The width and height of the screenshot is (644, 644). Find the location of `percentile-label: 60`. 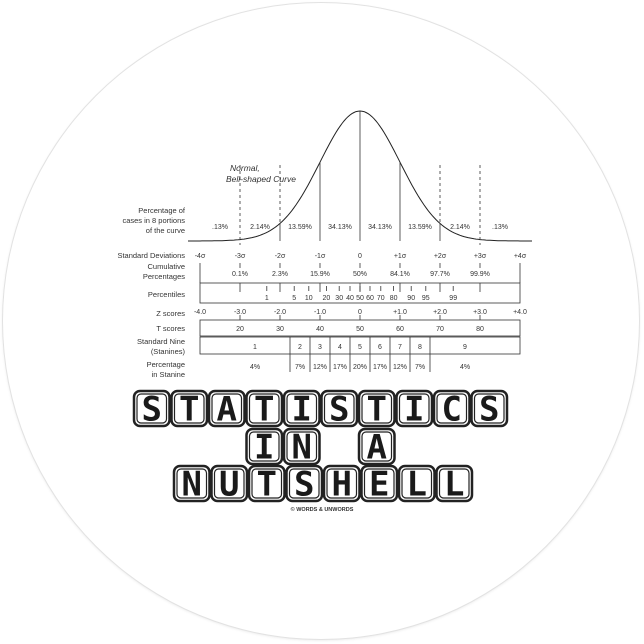

percentile-label: 60 is located at coordinates (370, 298).